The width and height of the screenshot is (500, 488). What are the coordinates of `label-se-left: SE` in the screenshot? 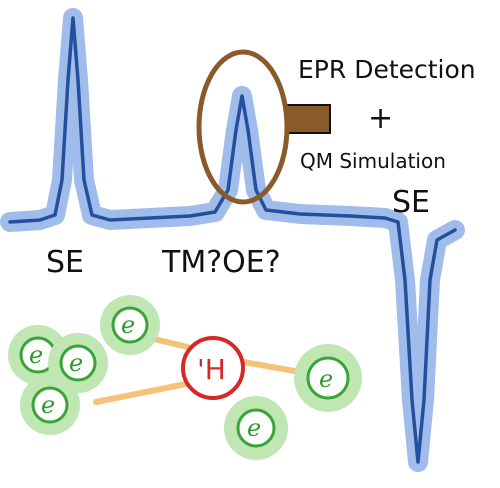 It's located at (65, 262).